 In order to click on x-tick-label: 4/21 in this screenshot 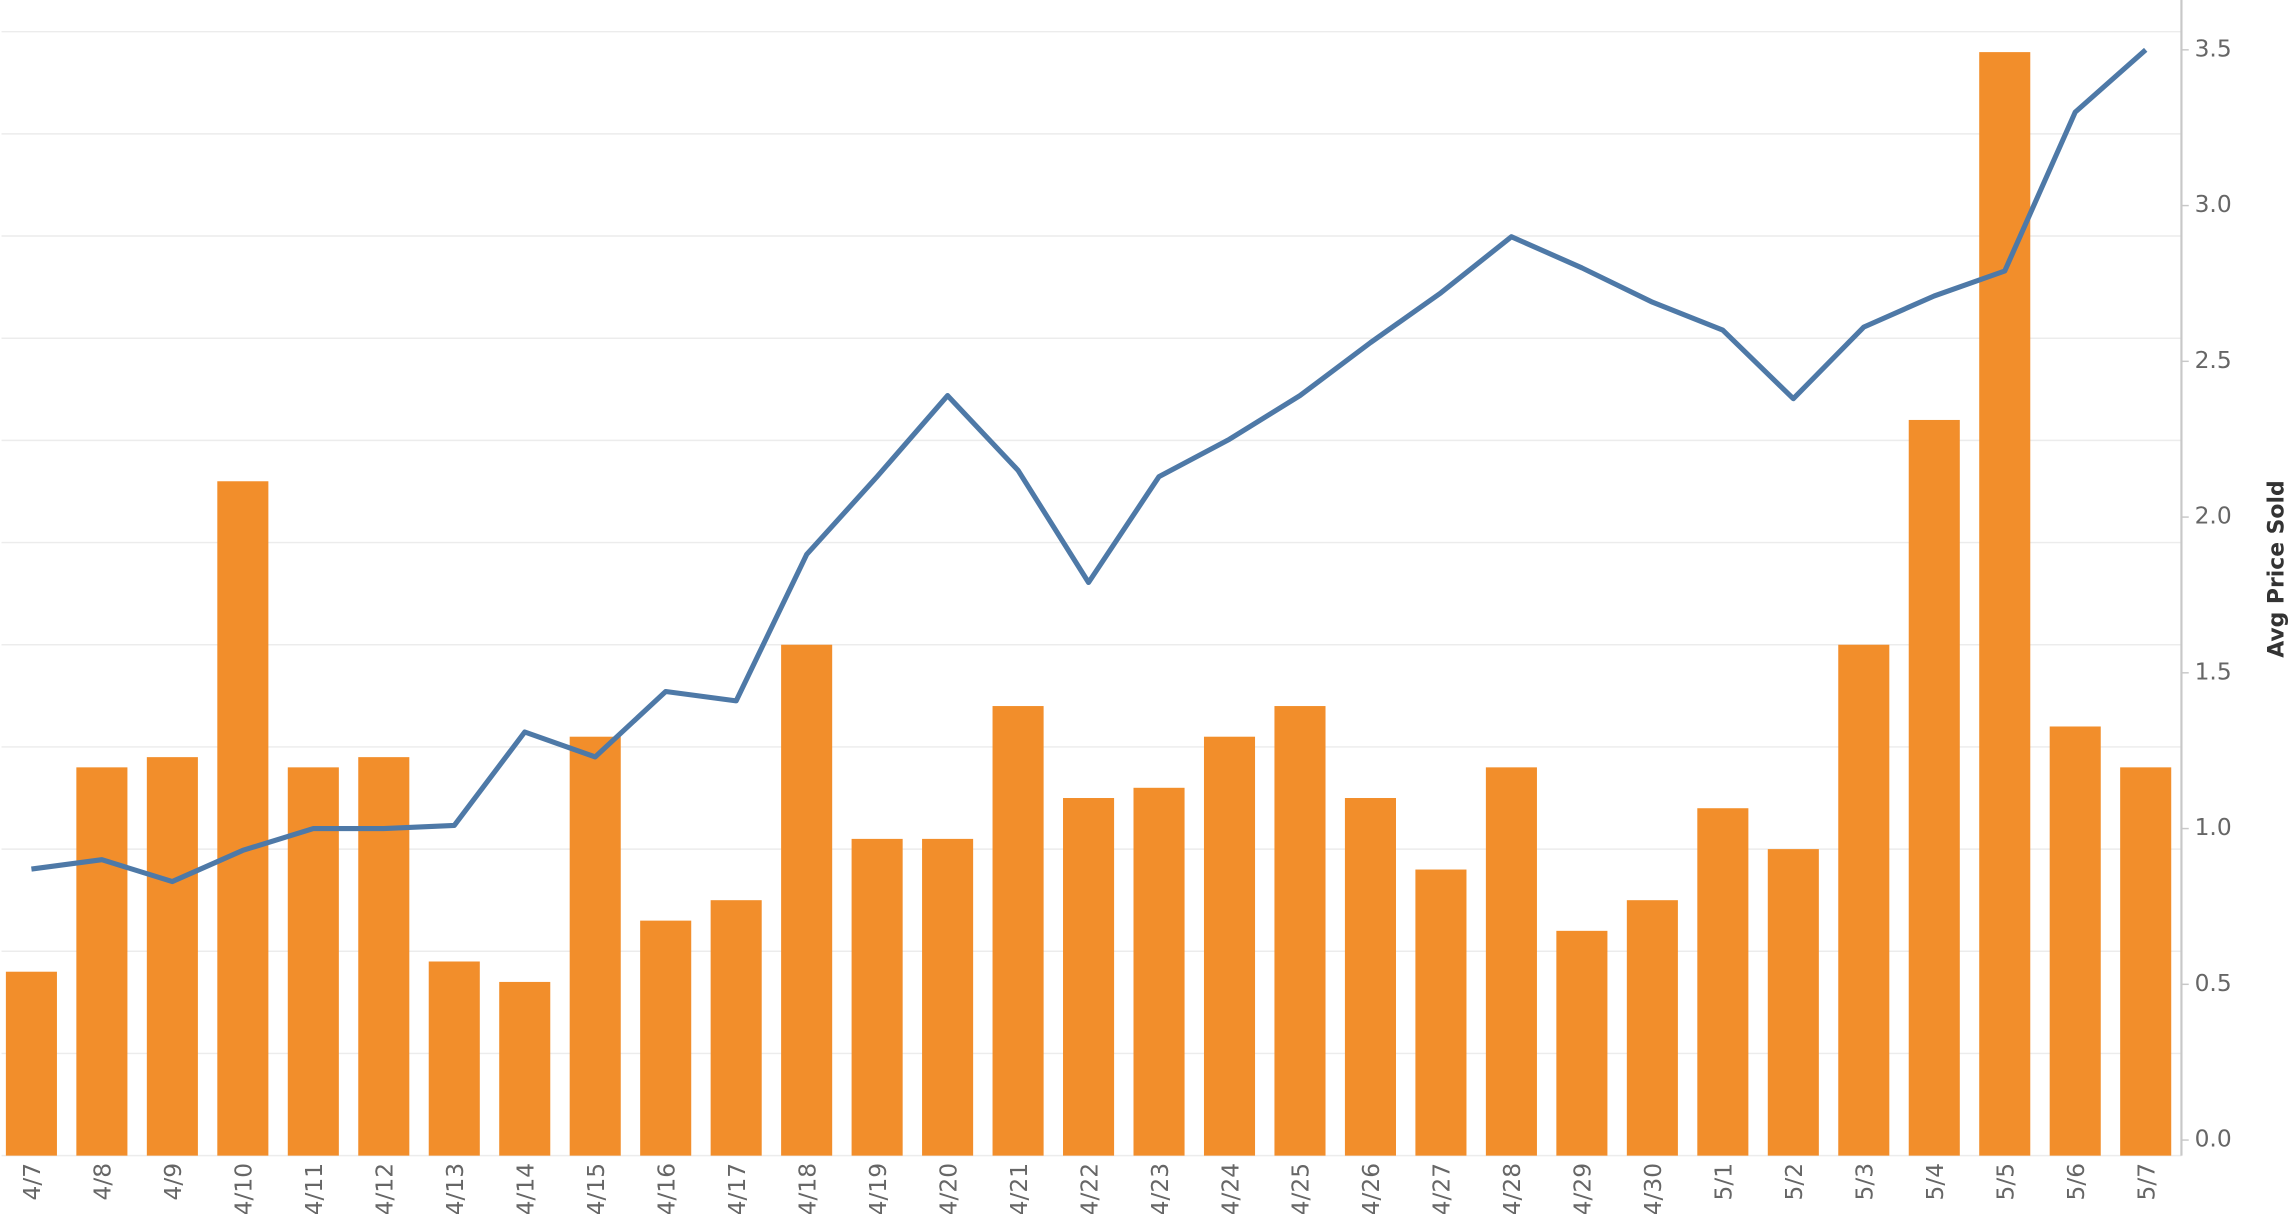, I will do `click(1019, 1188)`.